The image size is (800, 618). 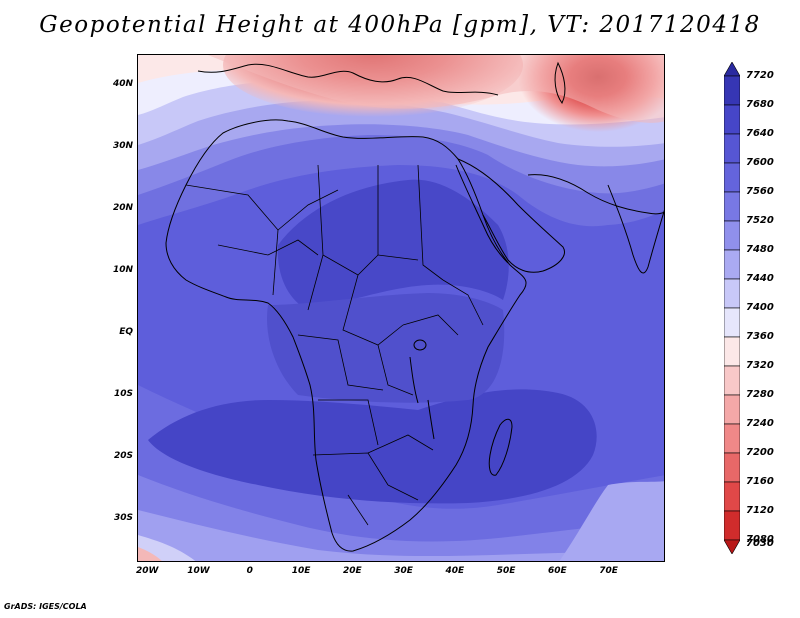 What do you see at coordinates (760, 394) in the screenshot?
I see `colorbar-level-label: 7280` at bounding box center [760, 394].